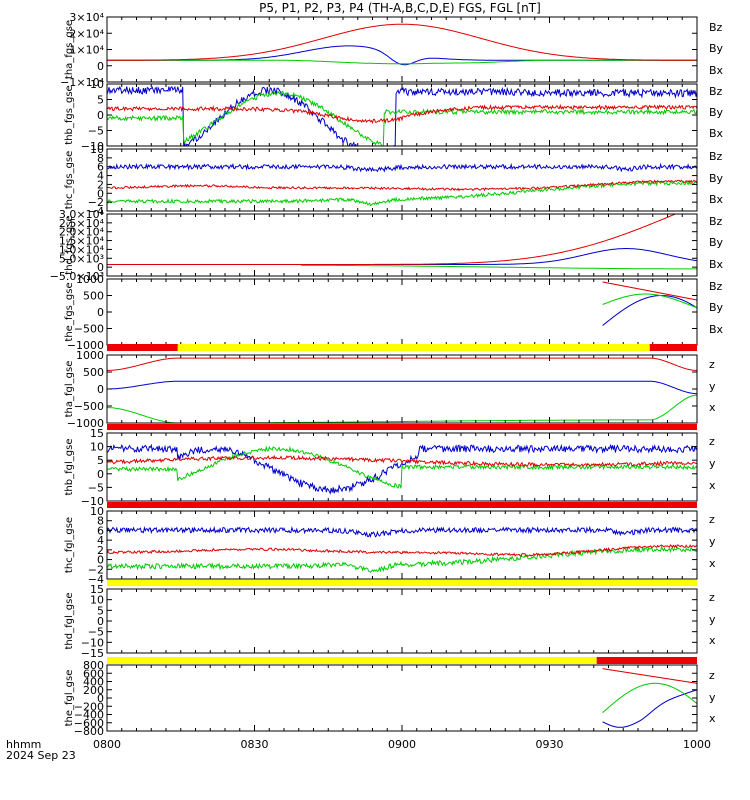 The height and width of the screenshot is (800, 750). I want to click on ytick-label: 600, so click(93, 673).